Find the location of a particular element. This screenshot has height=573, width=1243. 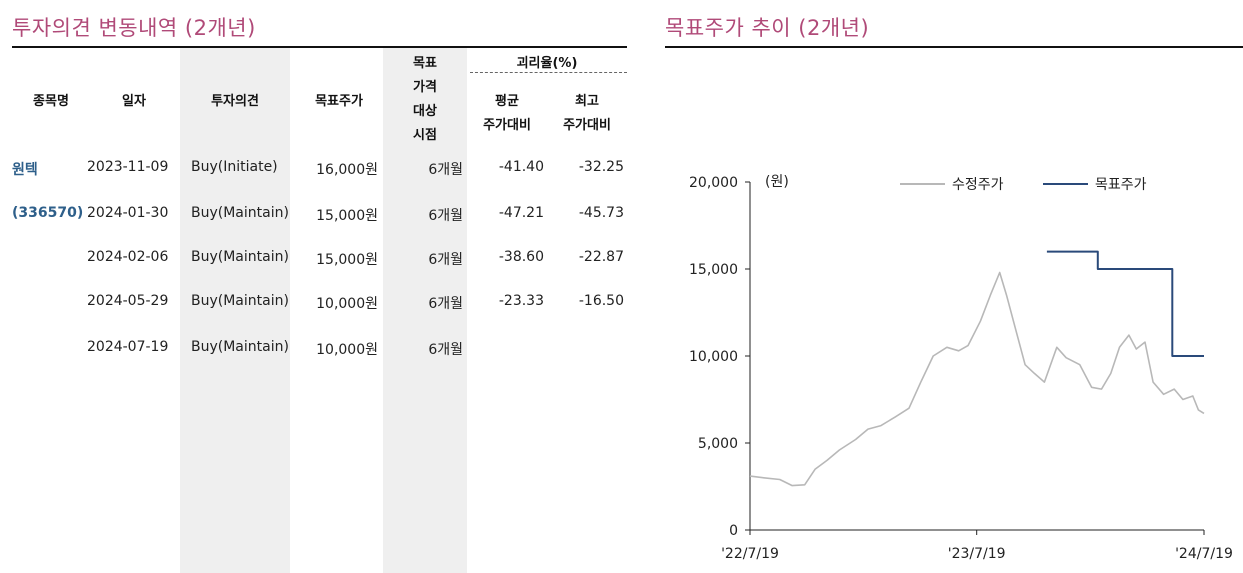

right-title-rule is located at coordinates (954, 47).